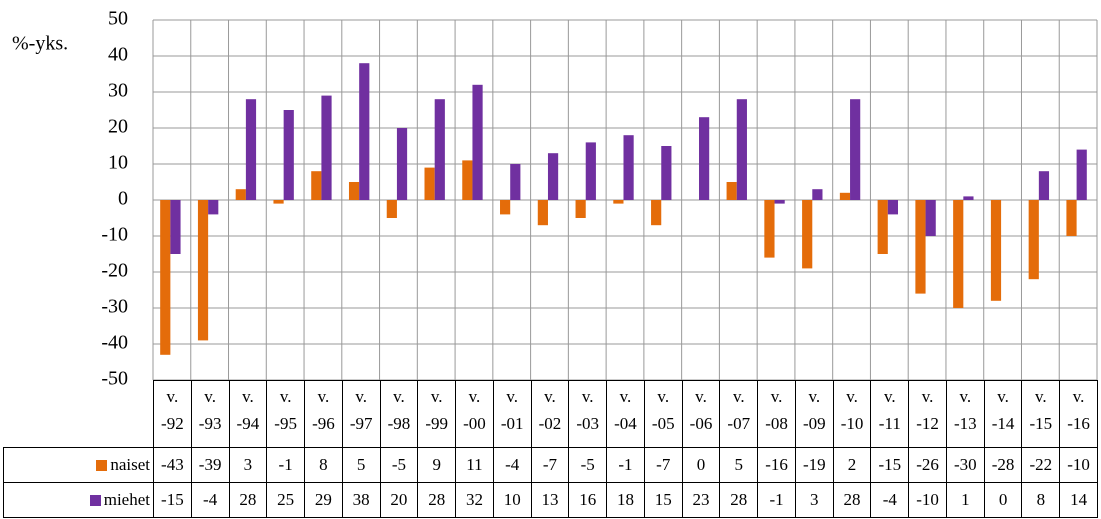 The height and width of the screenshot is (519, 1101). What do you see at coordinates (118, 19) in the screenshot?
I see `y-tick-label: 50` at bounding box center [118, 19].